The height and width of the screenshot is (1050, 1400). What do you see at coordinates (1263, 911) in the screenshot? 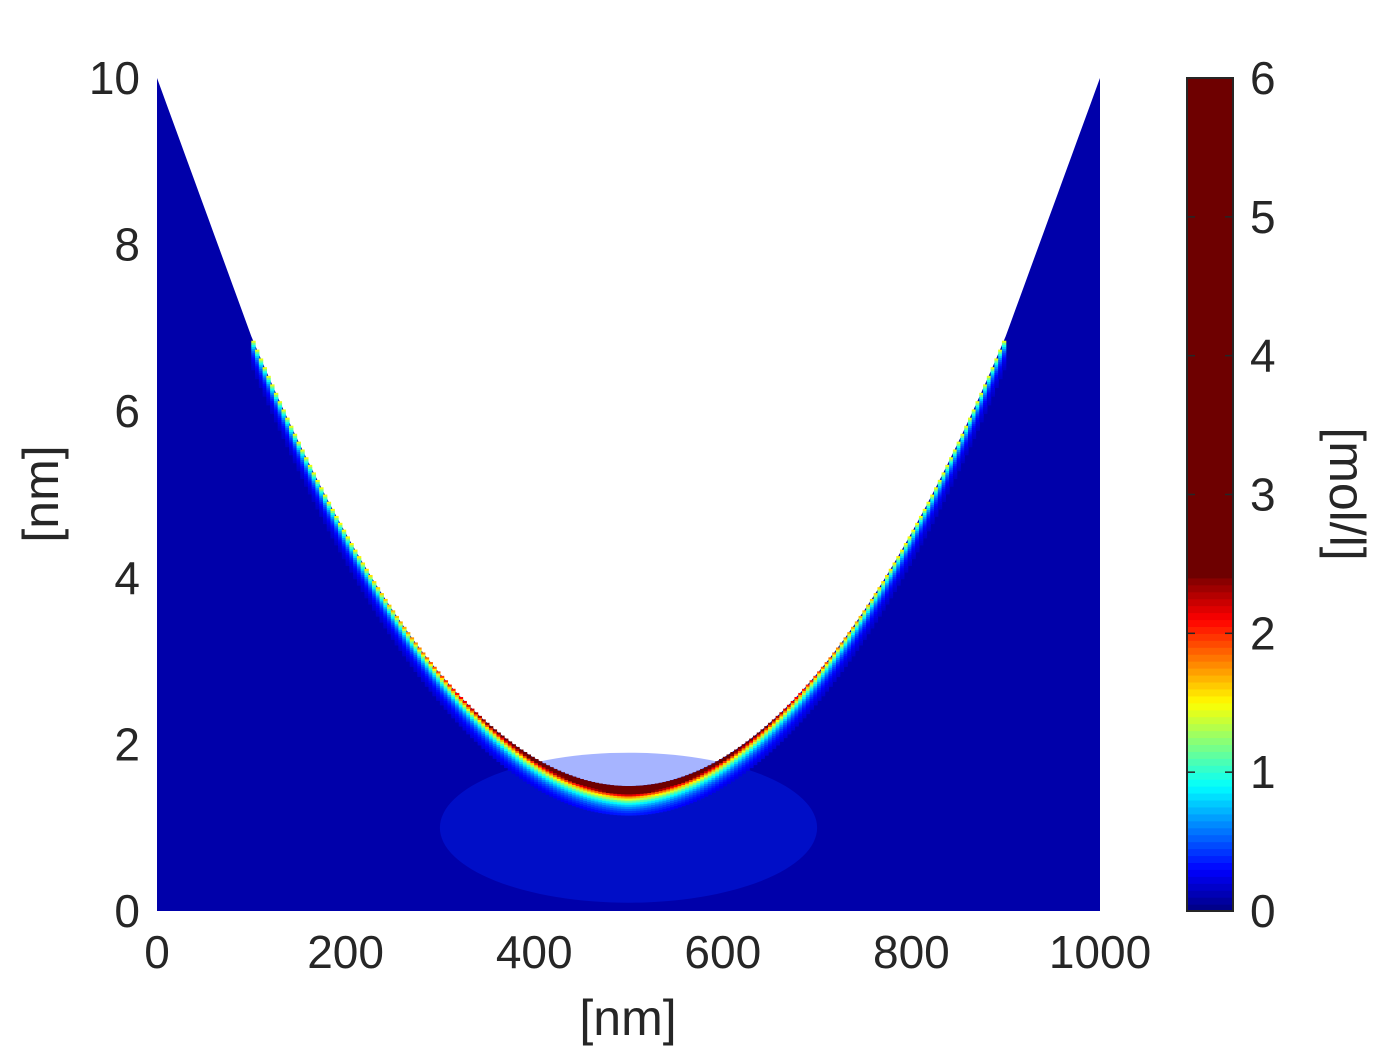
I see `colorbar-tick-label: 0` at bounding box center [1263, 911].